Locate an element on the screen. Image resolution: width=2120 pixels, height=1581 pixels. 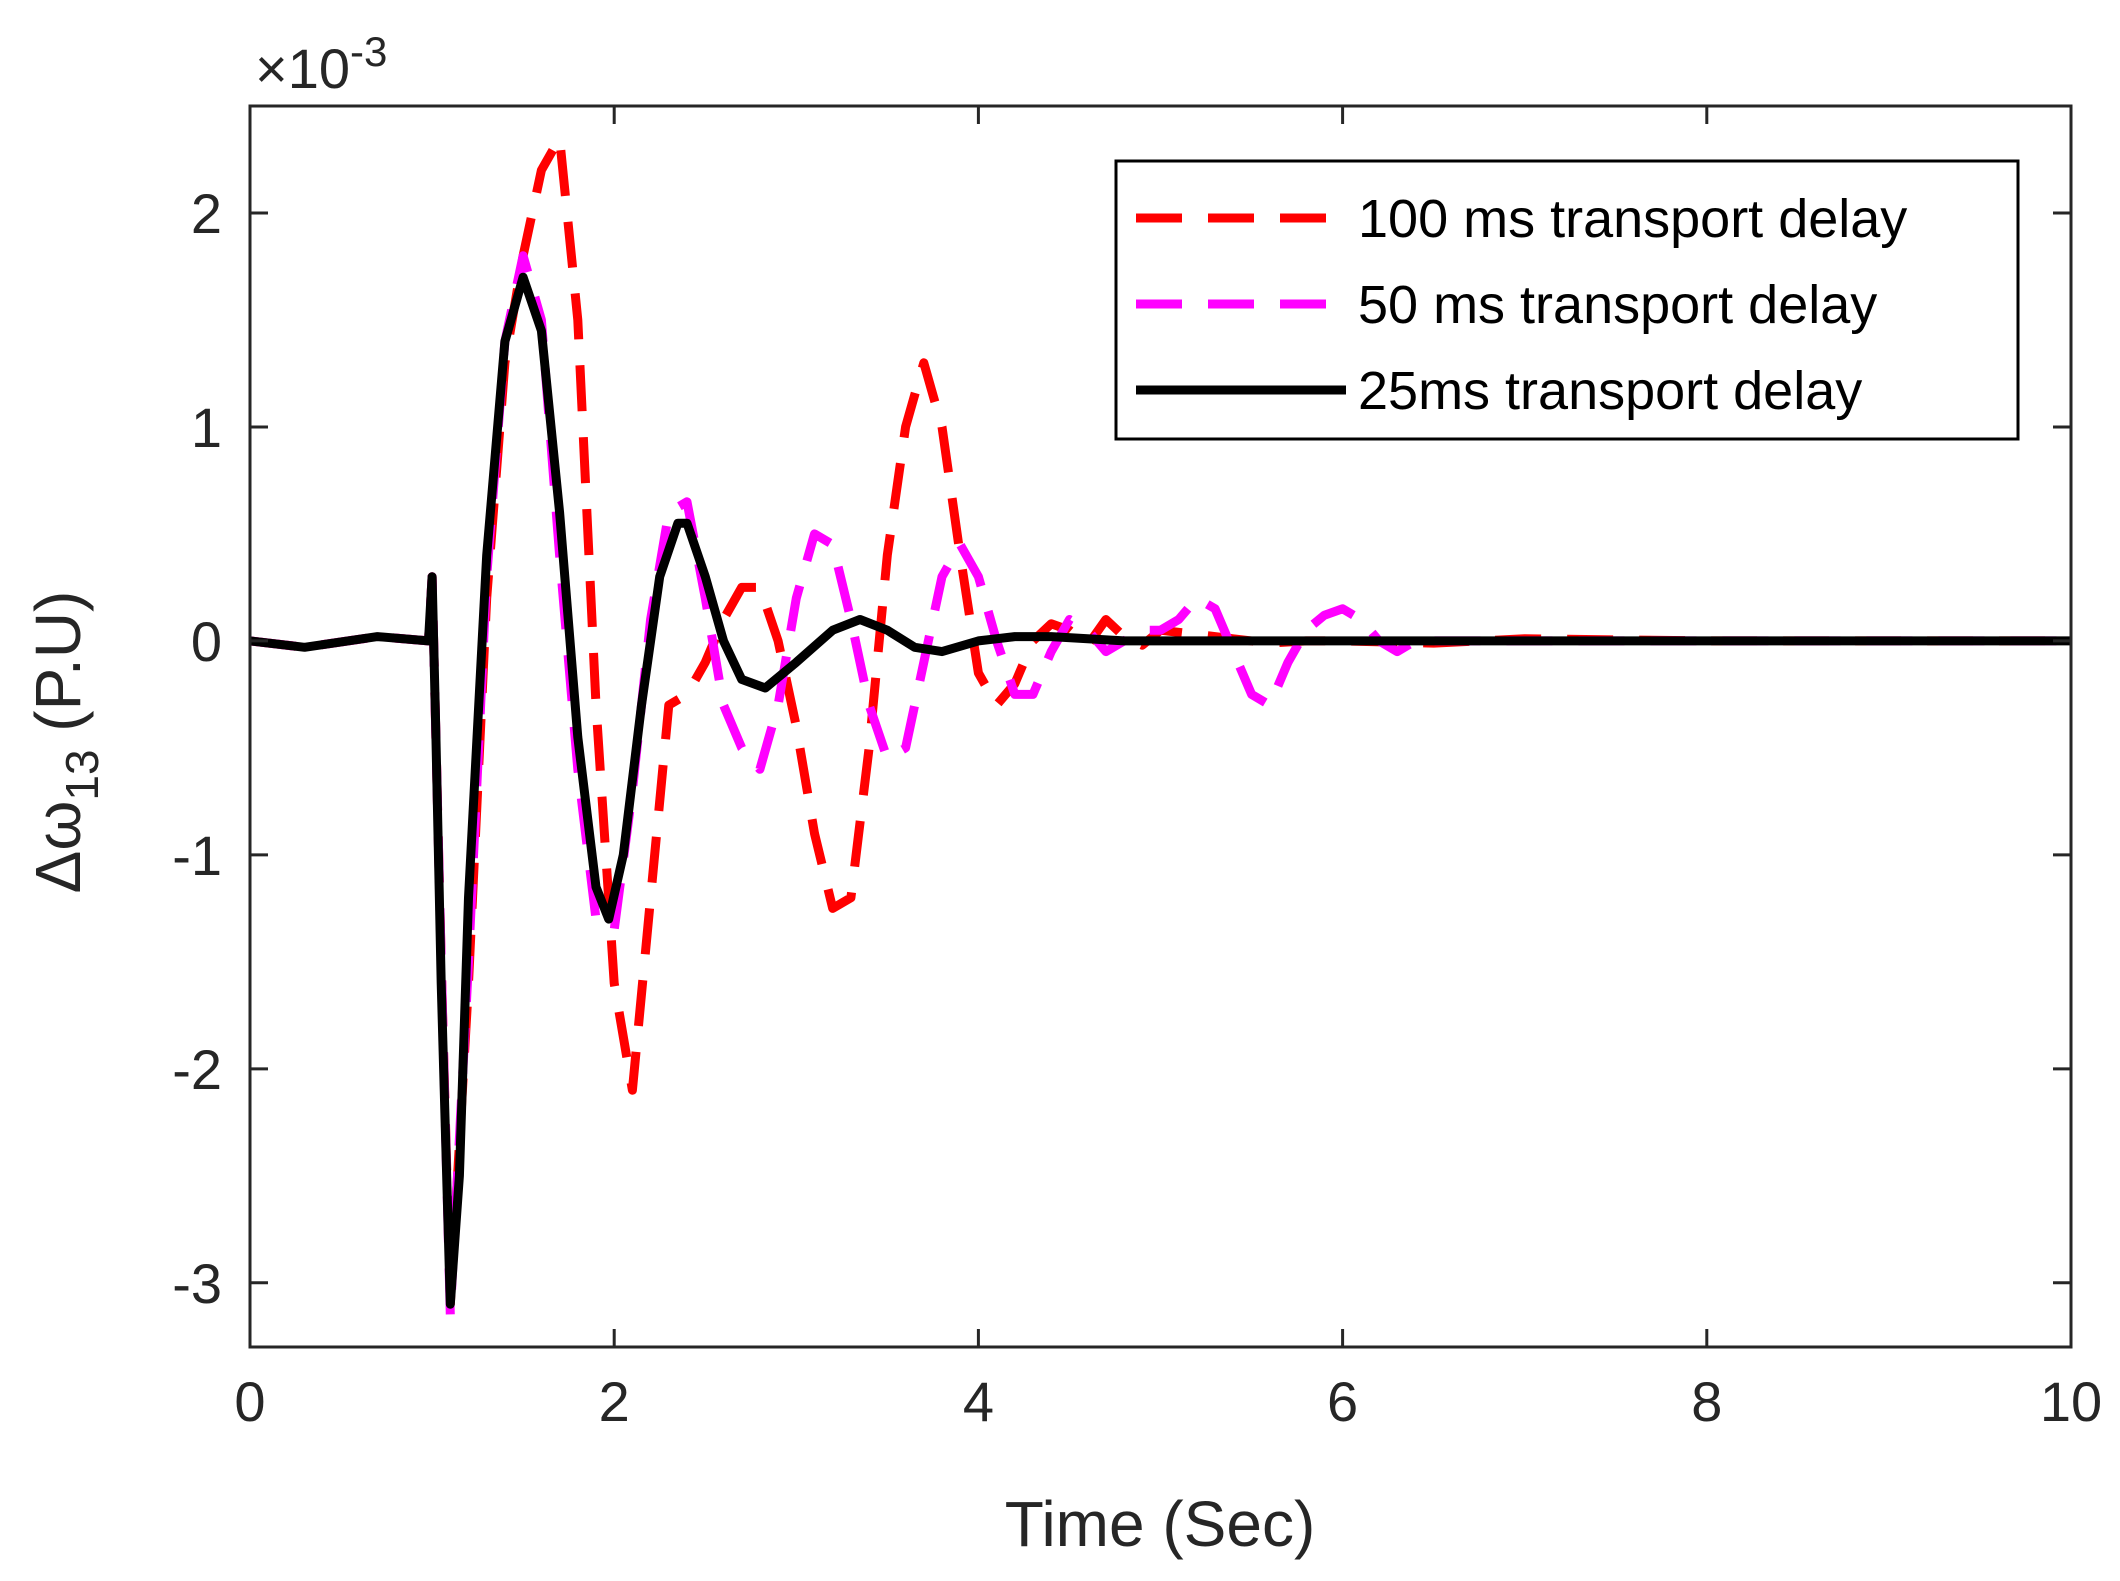
y-tick-label: -3 is located at coordinates (197, 1283).